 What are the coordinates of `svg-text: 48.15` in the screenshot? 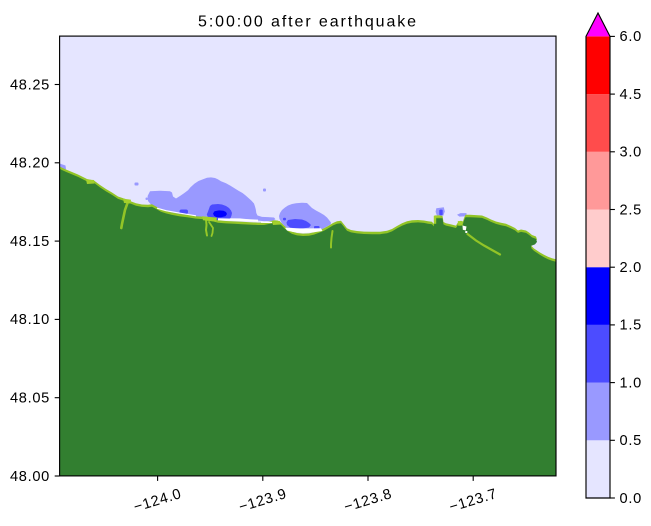 It's located at (30, 242).